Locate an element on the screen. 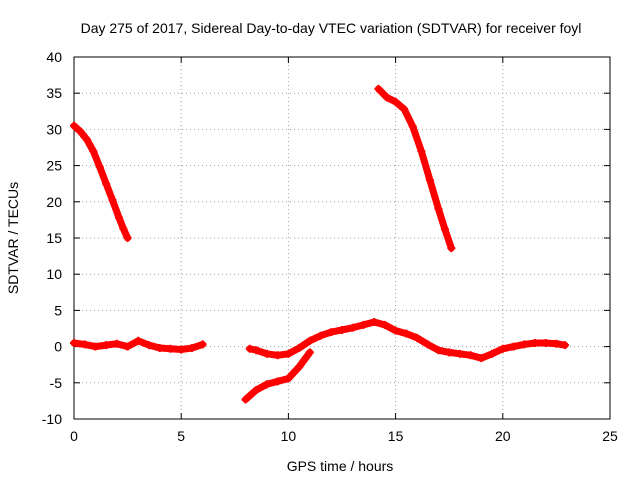  y-tick-label: 20 is located at coordinates (54, 202).